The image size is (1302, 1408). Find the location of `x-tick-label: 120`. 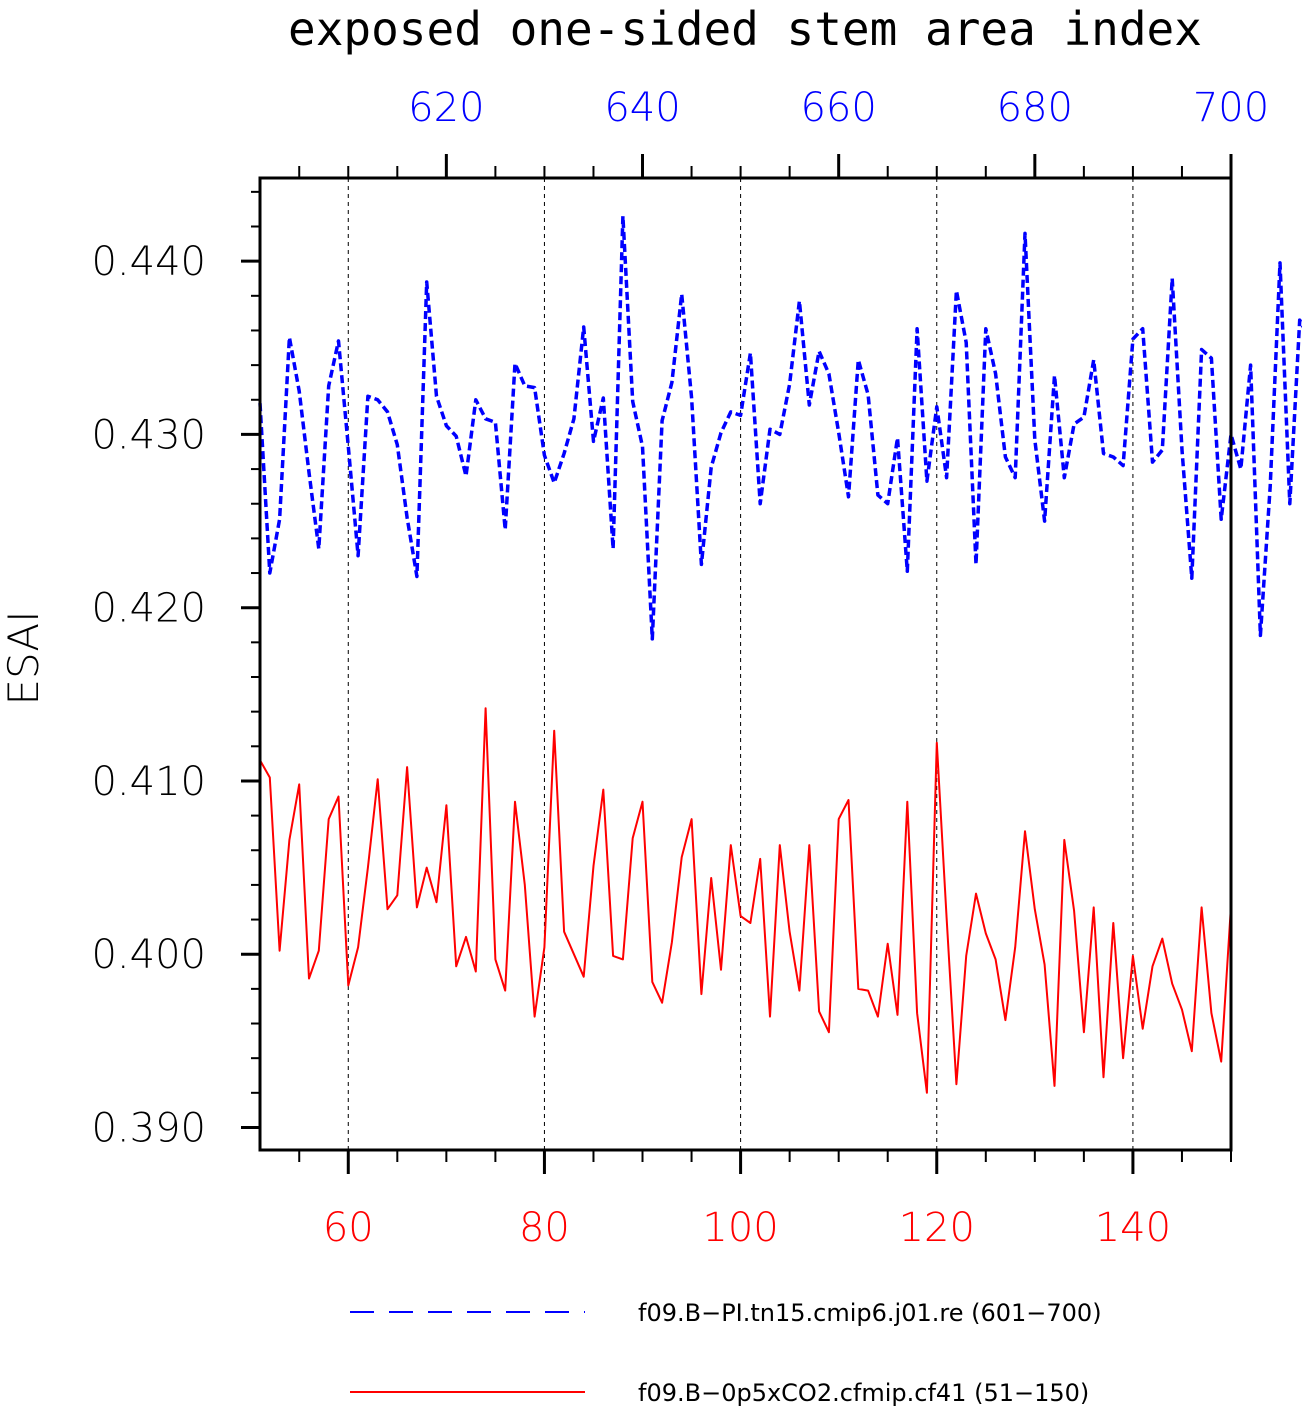

x-tick-label: 120 is located at coordinates (937, 1228).